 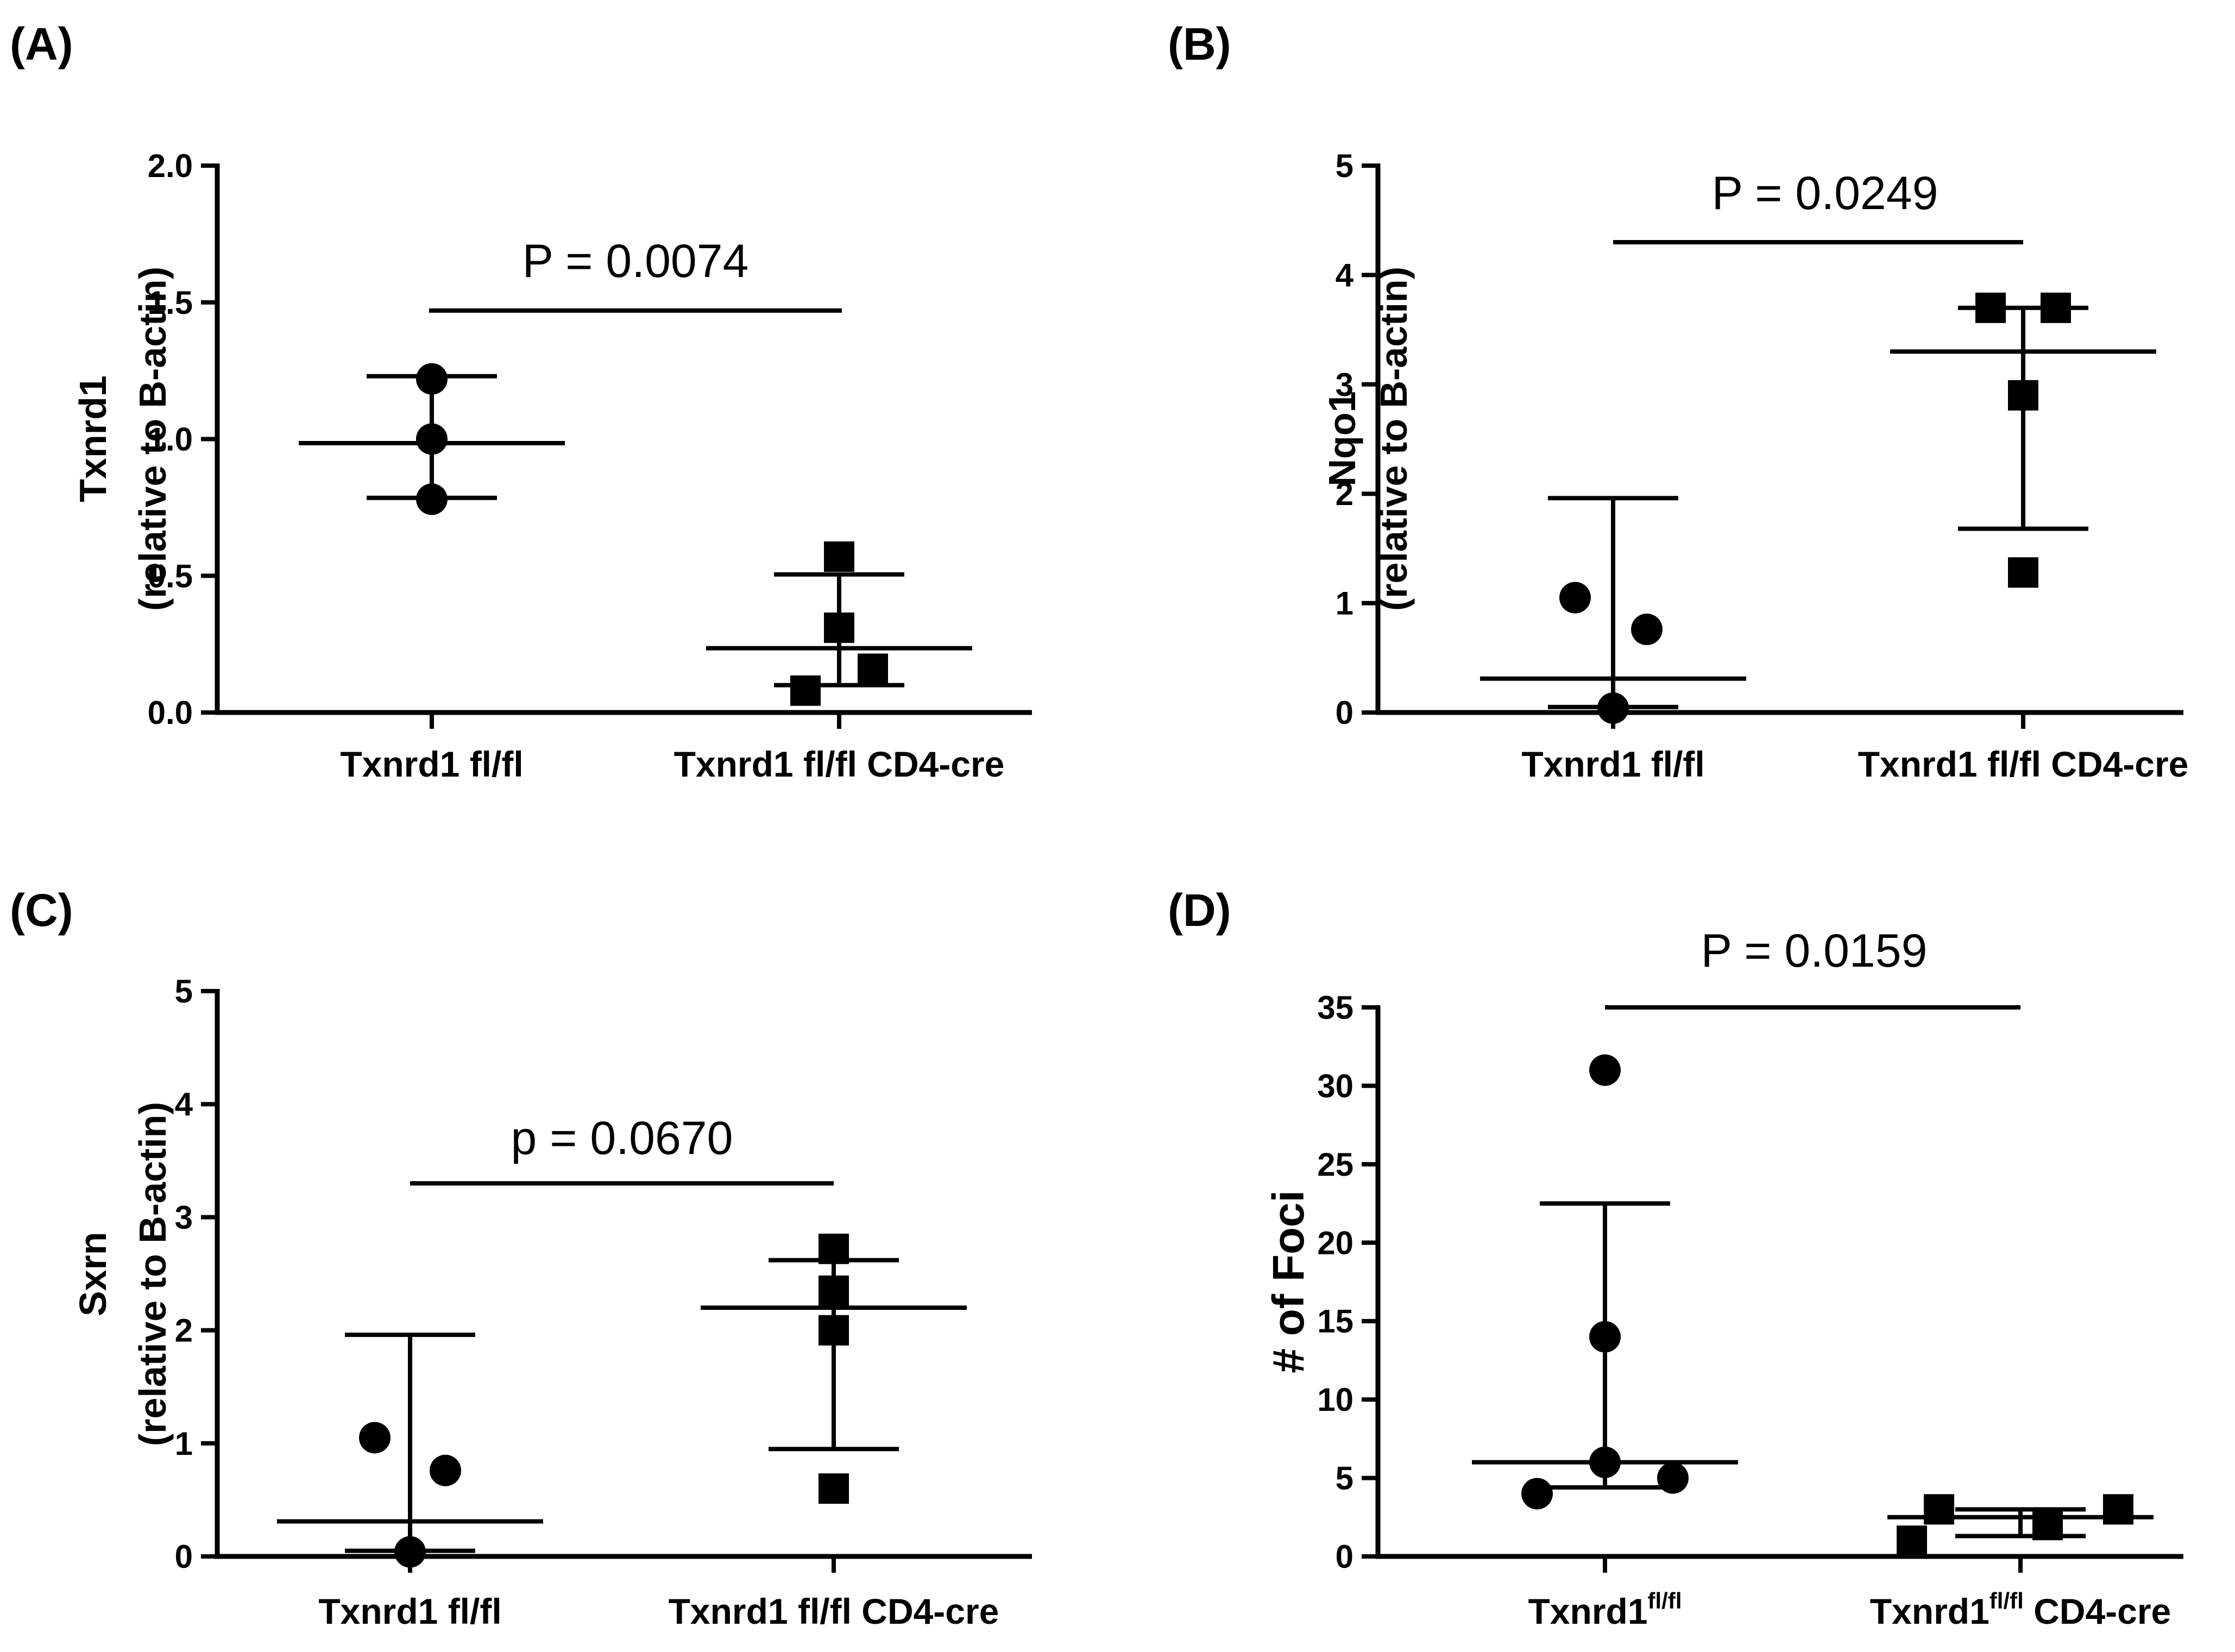 I want to click on x-category-label: Txnrd1fl/fl, so click(x=1605, y=1609).